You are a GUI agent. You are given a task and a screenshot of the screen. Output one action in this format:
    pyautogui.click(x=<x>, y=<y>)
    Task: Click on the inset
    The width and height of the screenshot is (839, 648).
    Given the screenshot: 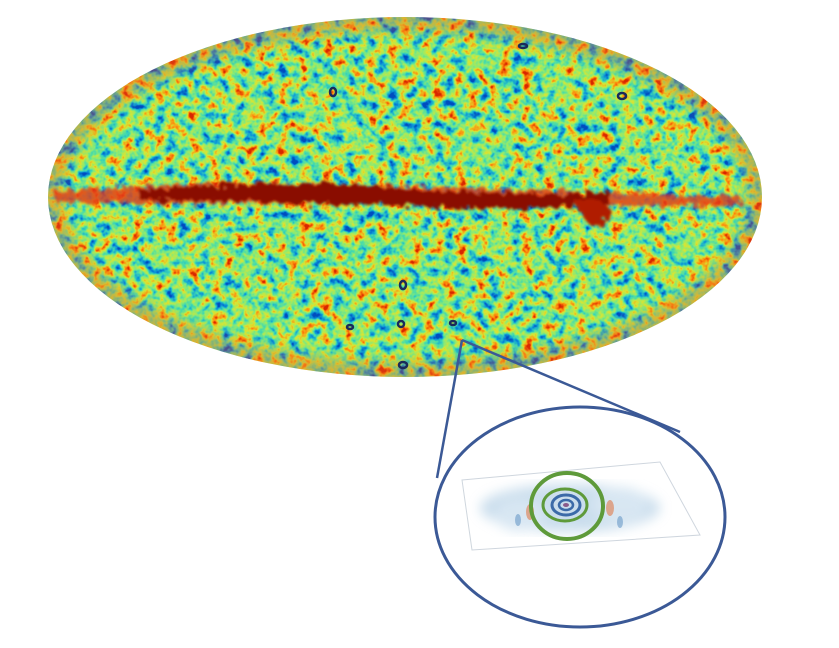 What is the action you would take?
    pyautogui.click(x=580, y=517)
    